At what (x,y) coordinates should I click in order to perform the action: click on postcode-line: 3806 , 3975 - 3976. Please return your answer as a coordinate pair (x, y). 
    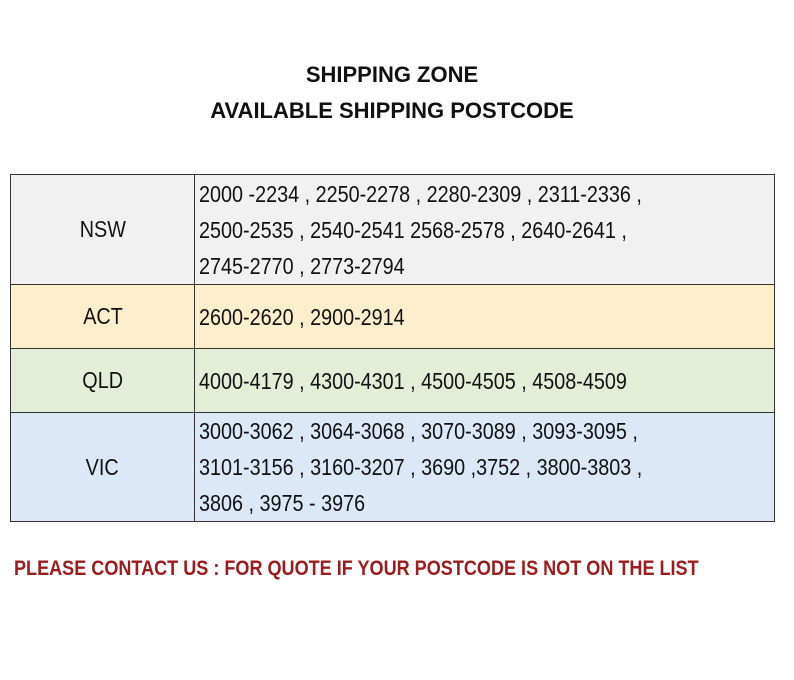
    Looking at the image, I should click on (282, 503).